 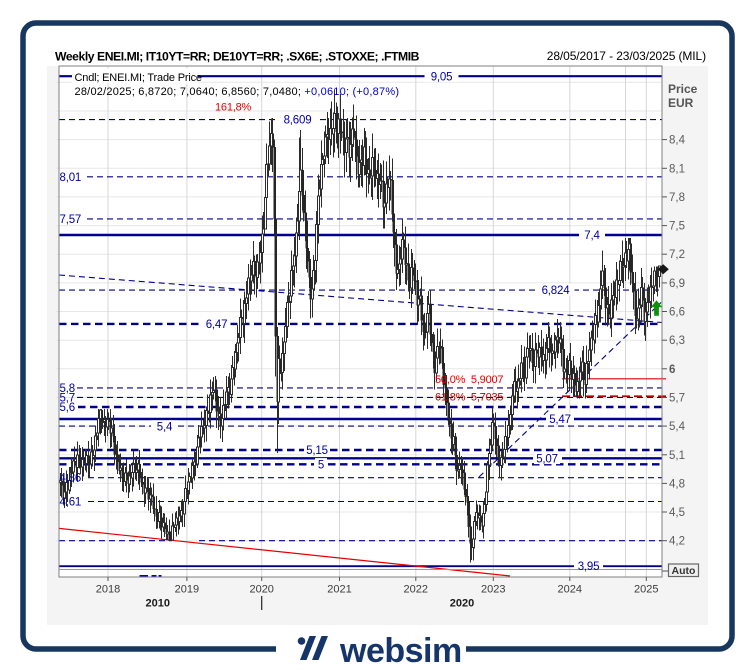 What do you see at coordinates (298, 120) in the screenshot?
I see `svg-text: 8,609` at bounding box center [298, 120].